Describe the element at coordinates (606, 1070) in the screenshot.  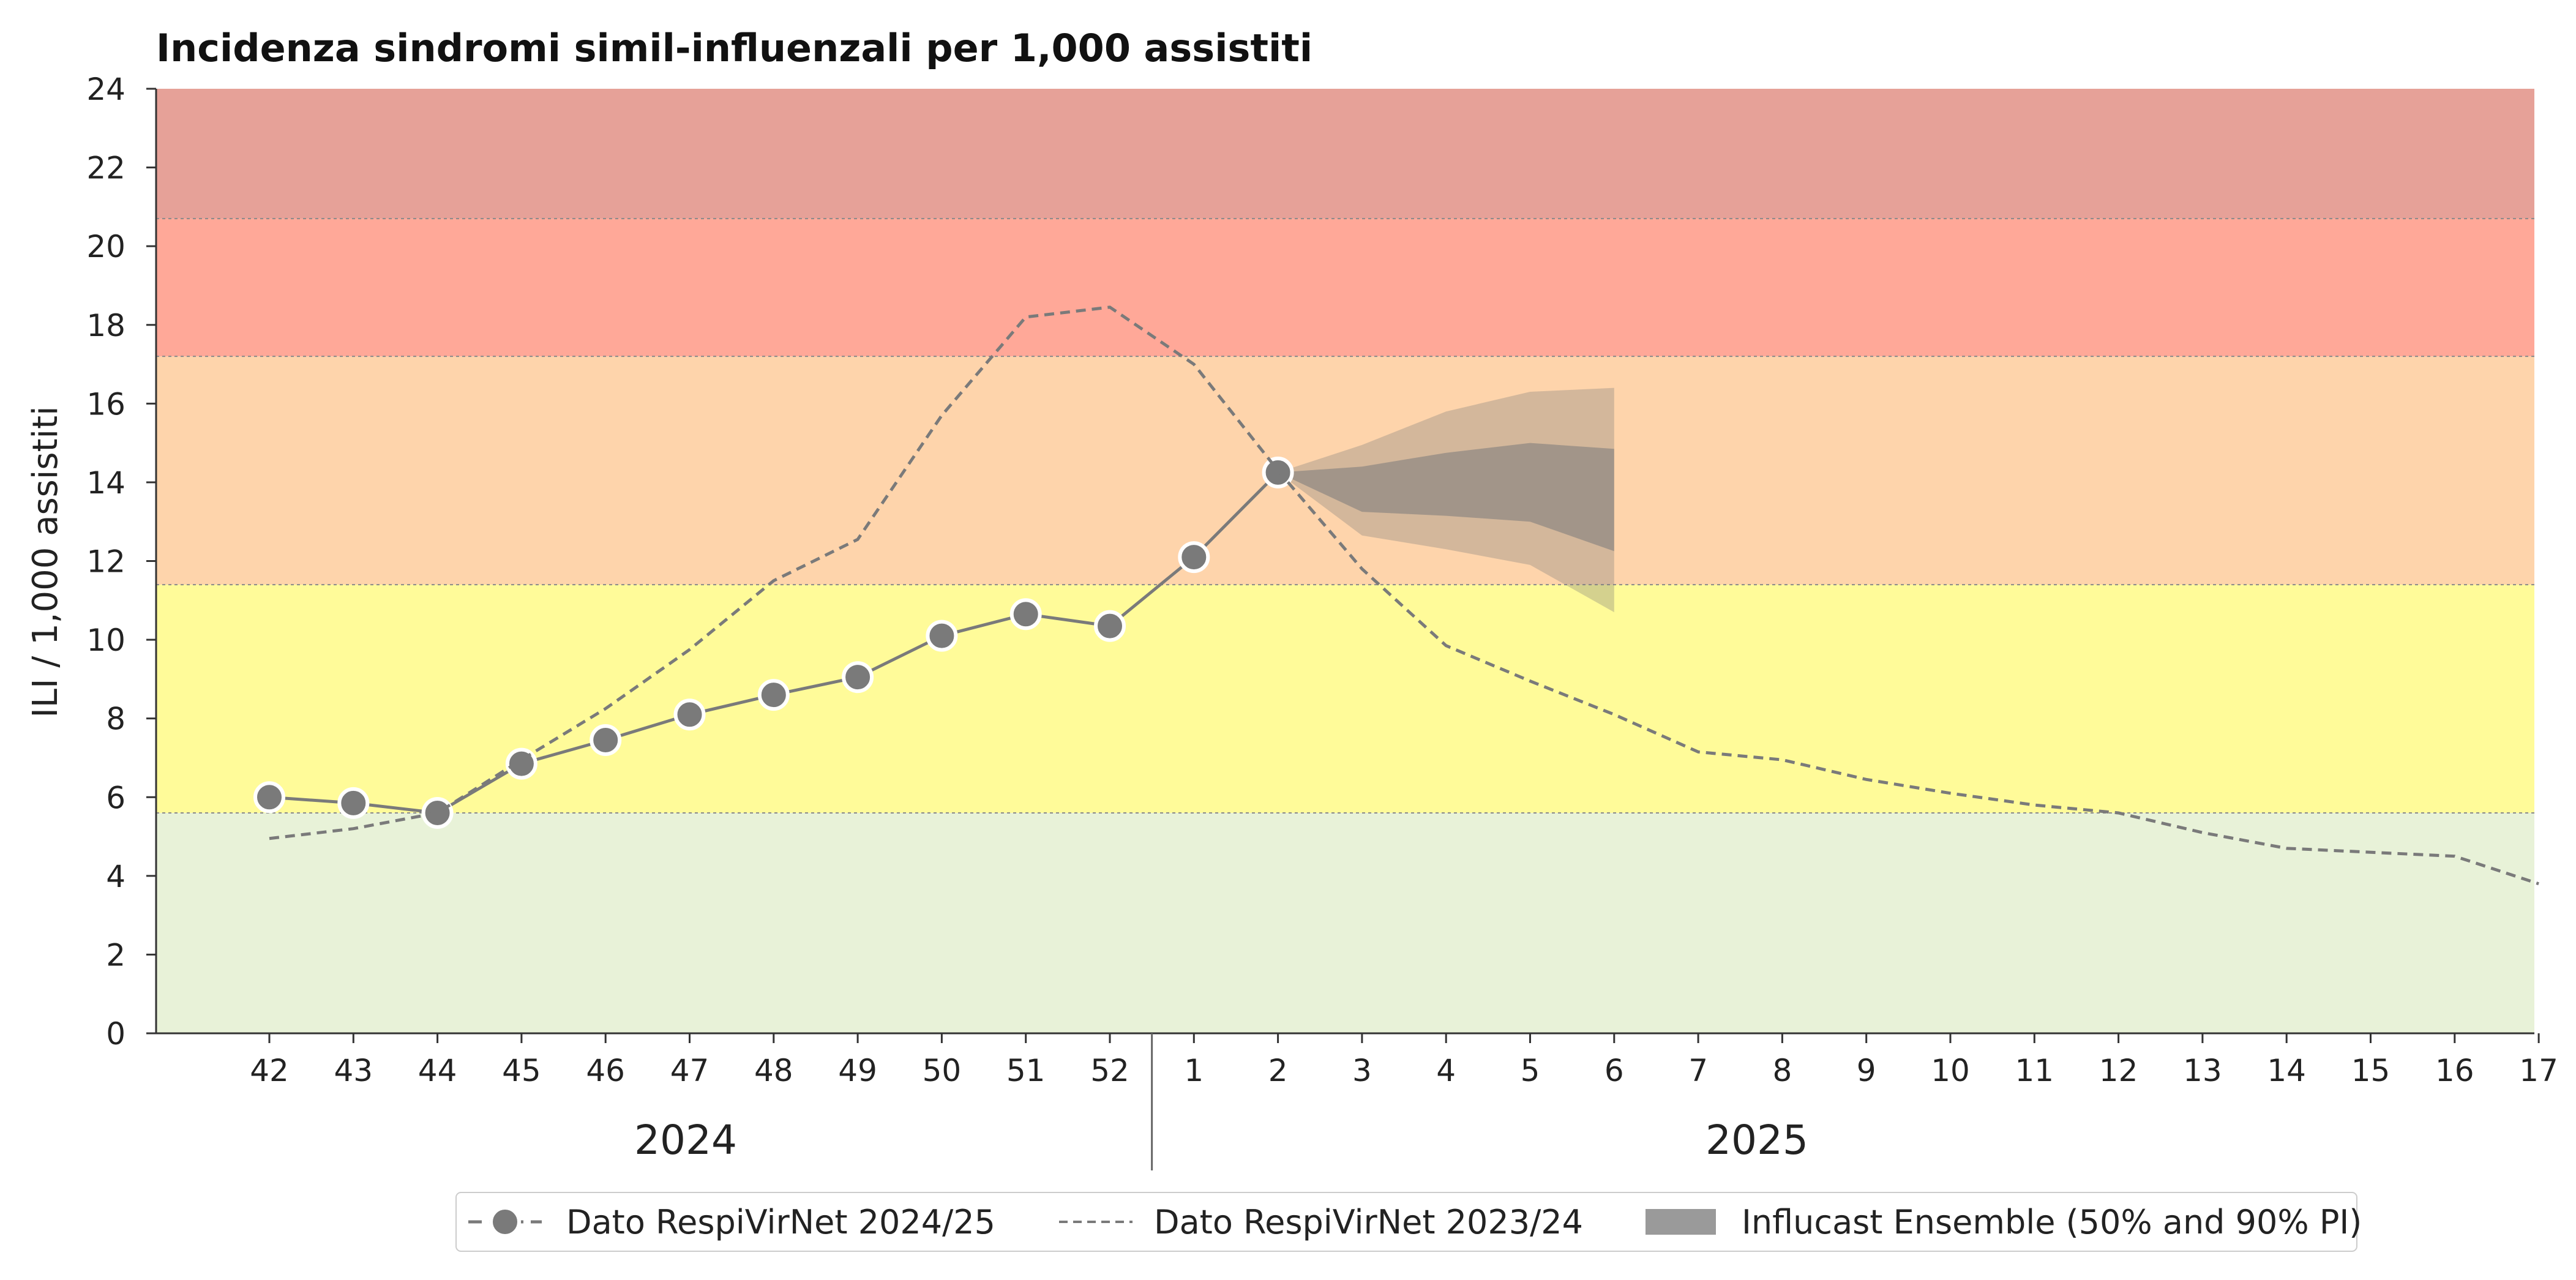
I see `x-tick-label: 46` at that location.